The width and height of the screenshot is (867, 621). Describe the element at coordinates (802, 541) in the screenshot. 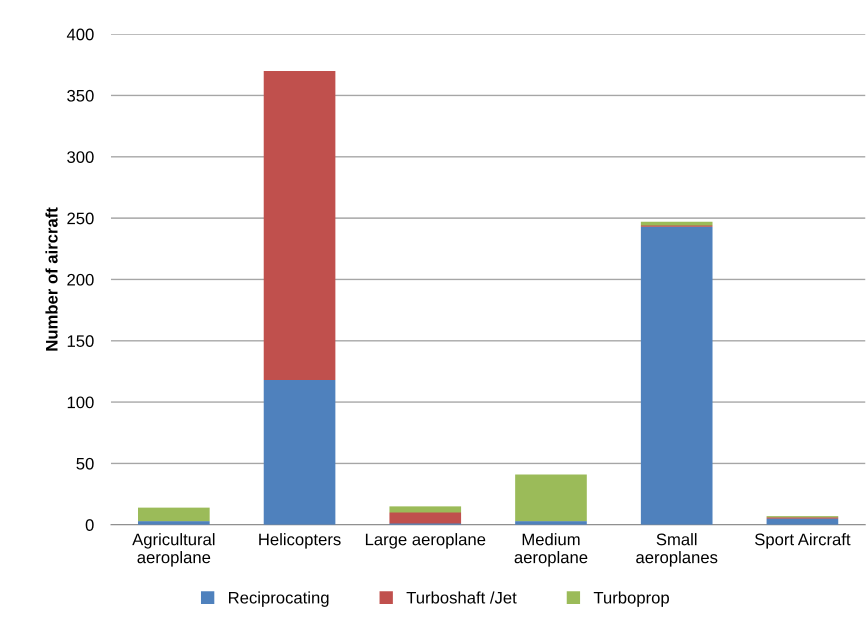

I see `x-tick-label: Sport Aircraft` at that location.